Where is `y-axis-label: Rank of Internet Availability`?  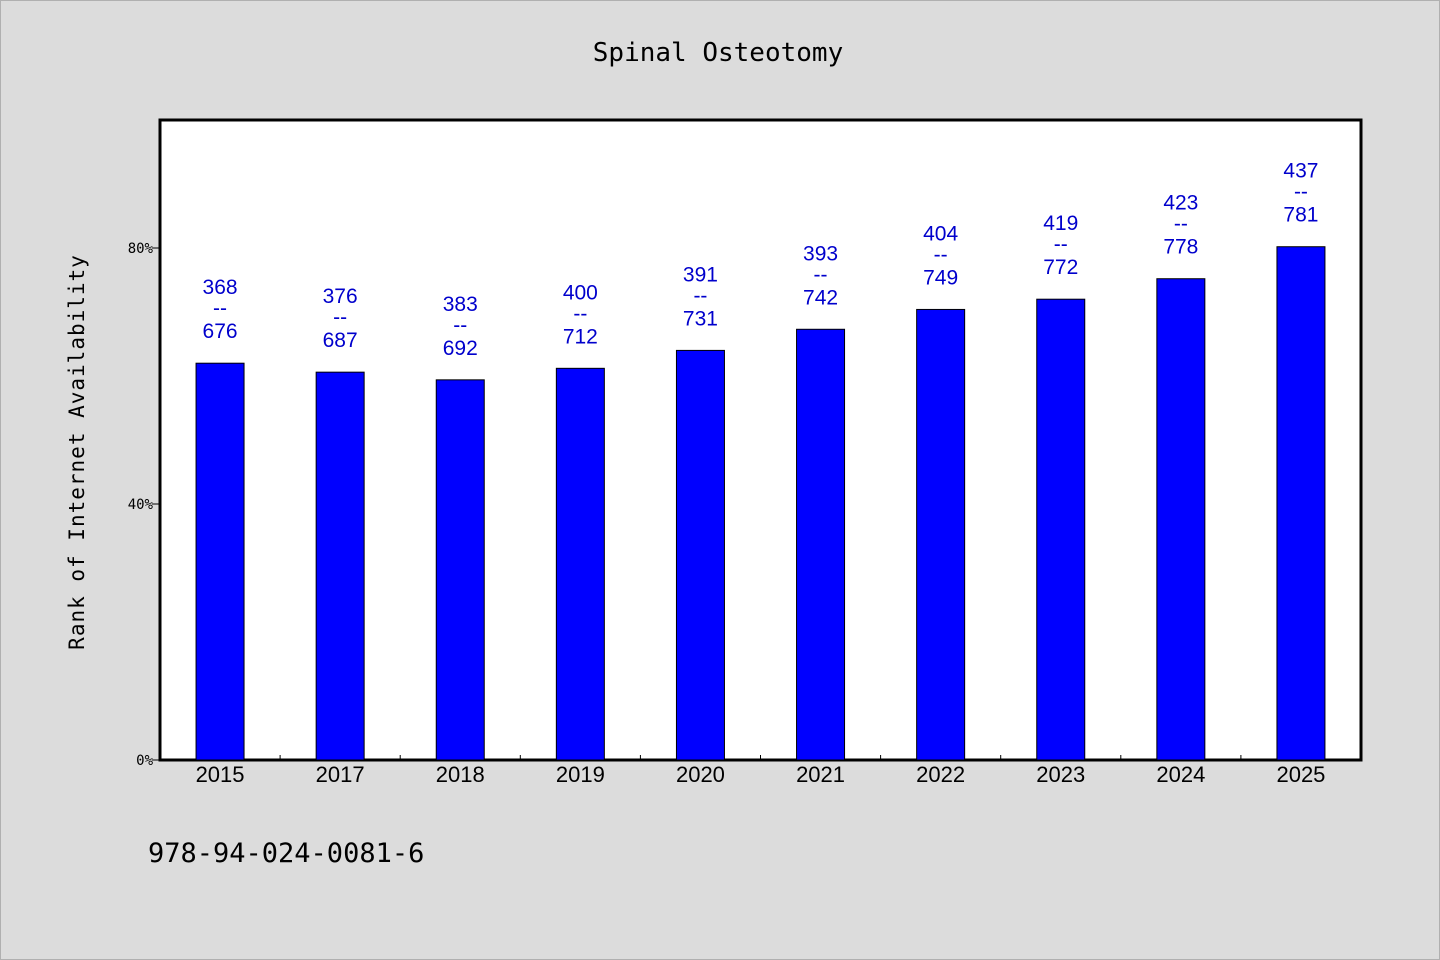
y-axis-label: Rank of Internet Availability is located at coordinates (77, 452).